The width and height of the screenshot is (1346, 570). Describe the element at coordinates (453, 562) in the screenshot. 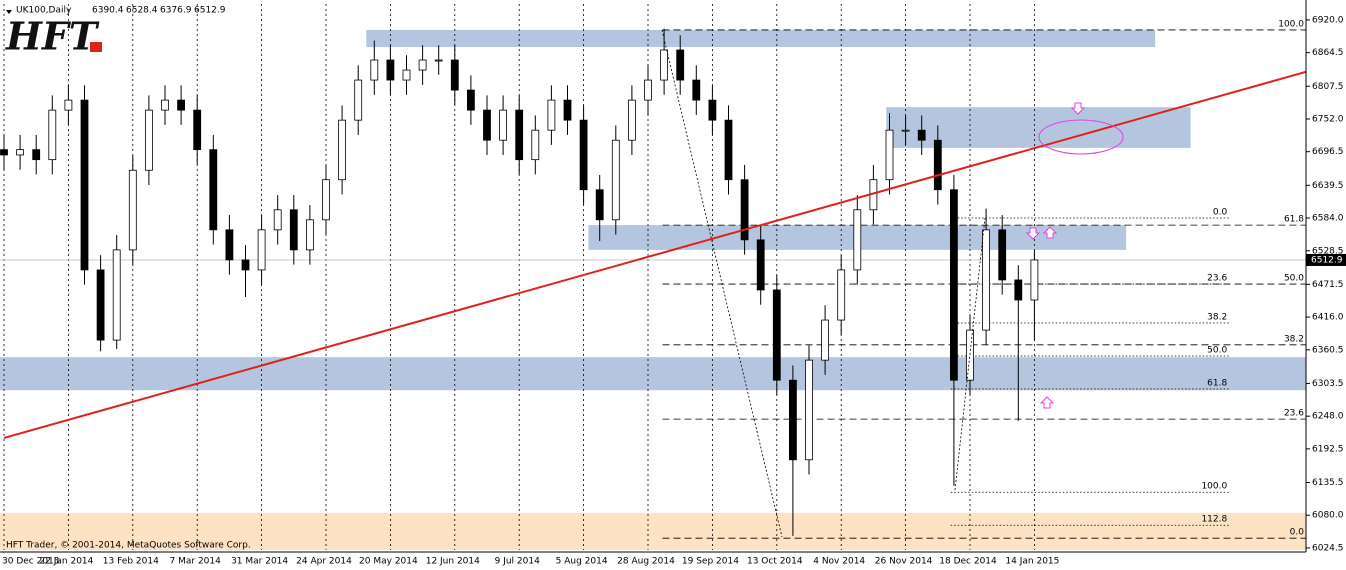

I see `x-tick-label: 12 Jun 2014` at that location.